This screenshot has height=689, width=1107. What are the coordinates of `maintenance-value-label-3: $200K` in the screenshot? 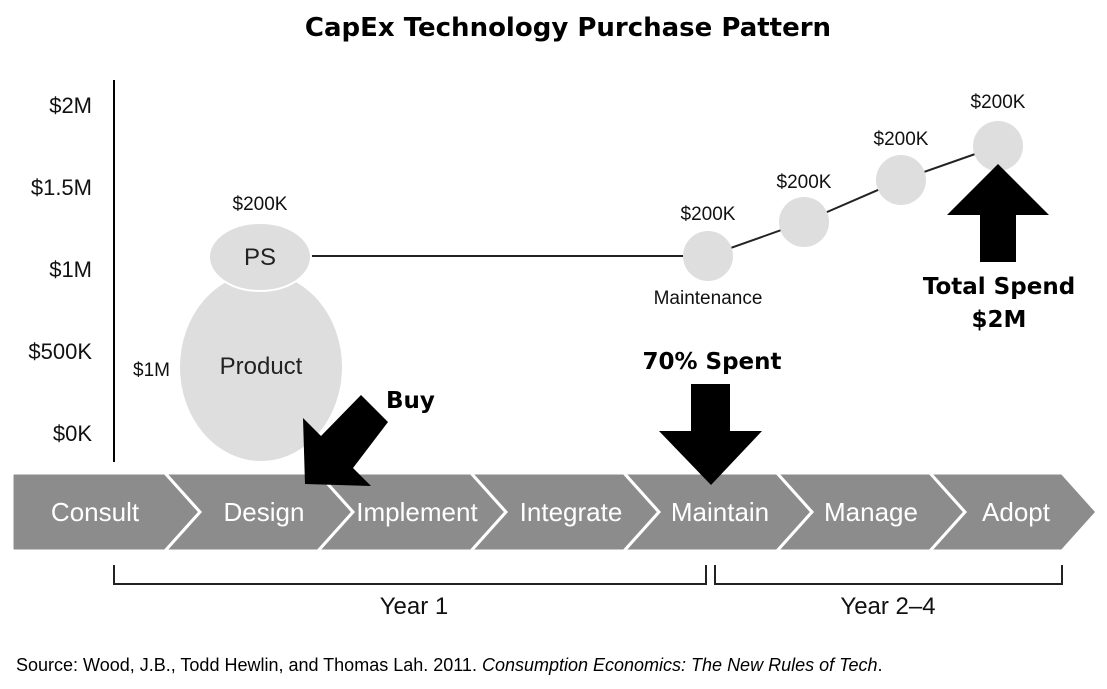 It's located at (901, 139).